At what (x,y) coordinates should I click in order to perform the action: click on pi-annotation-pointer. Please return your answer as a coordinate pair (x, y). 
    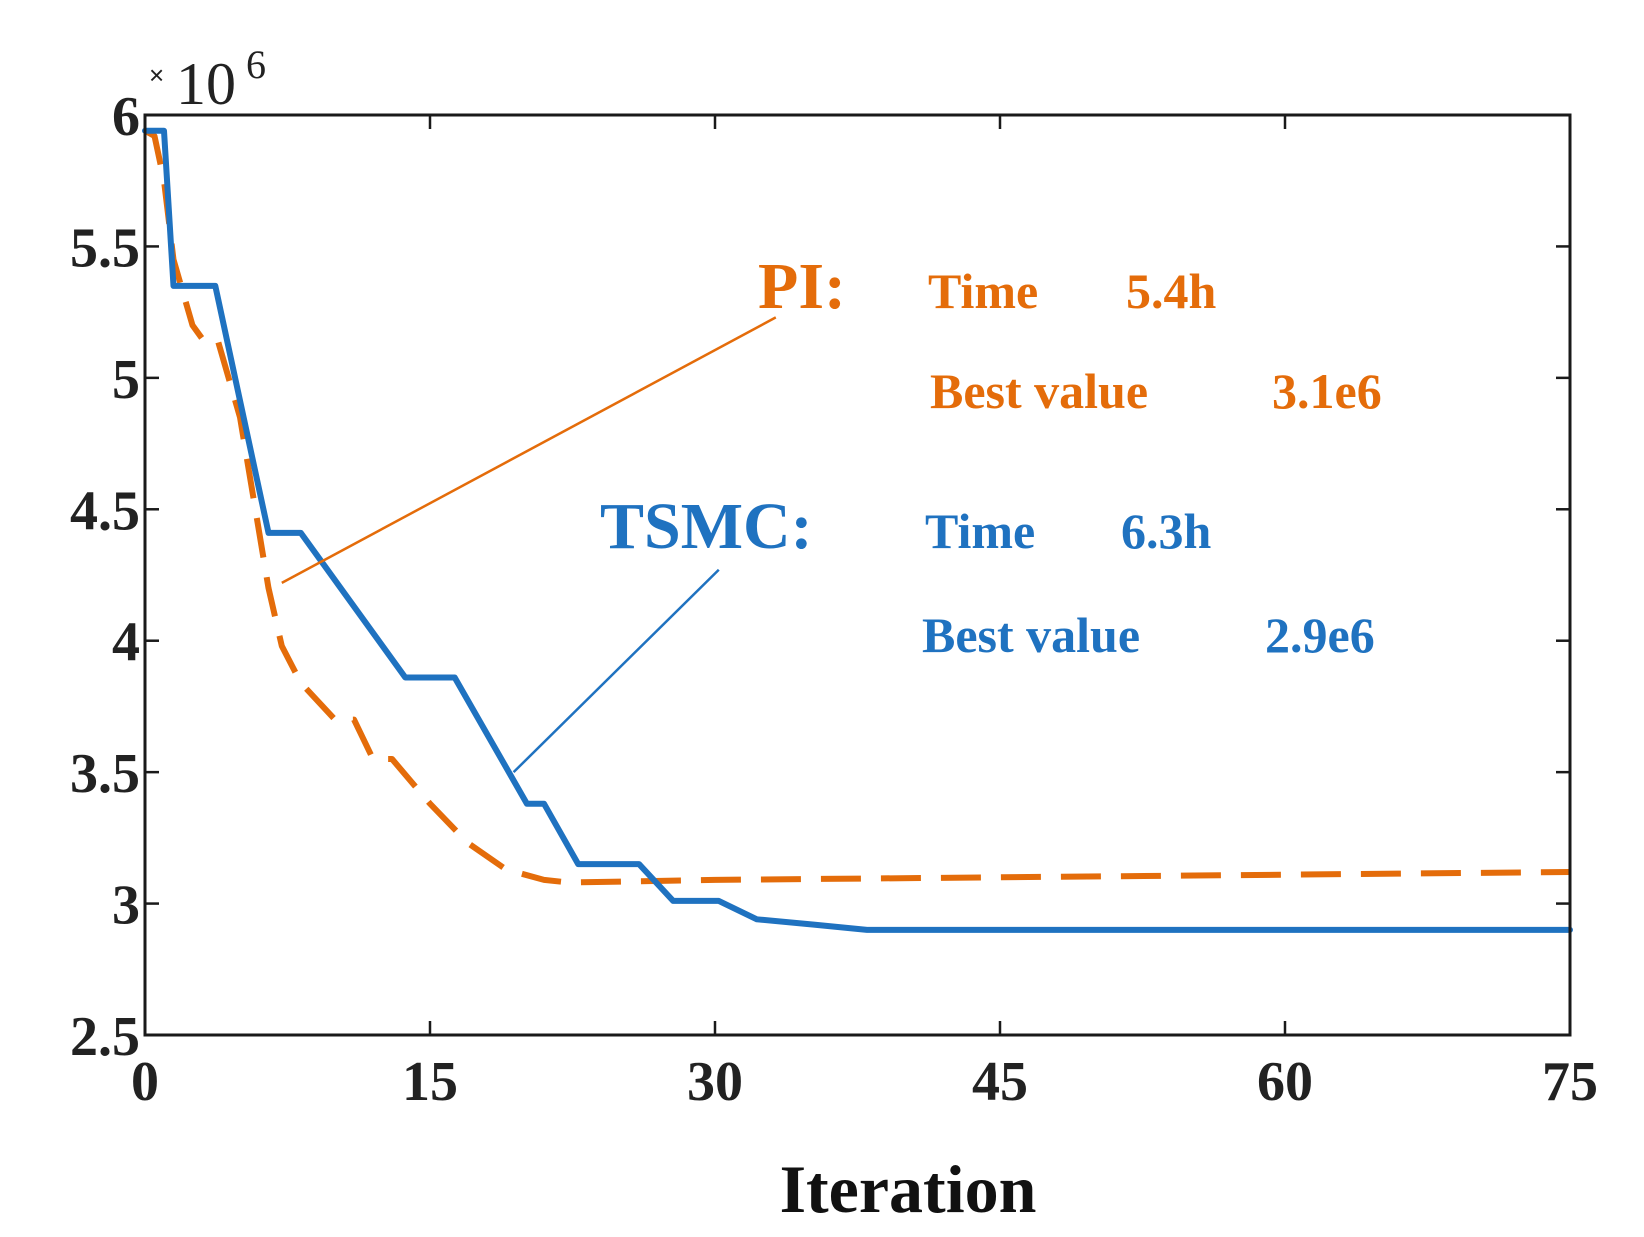
    Looking at the image, I should click on (529, 450).